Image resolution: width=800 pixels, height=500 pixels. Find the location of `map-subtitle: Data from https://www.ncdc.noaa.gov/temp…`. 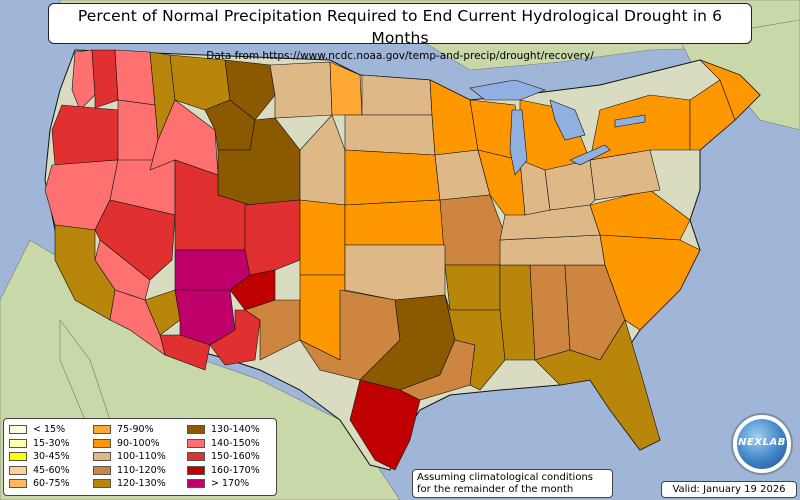

map-subtitle: Data from https://www.ncdc.noaa.gov/temp… is located at coordinates (400, 56).